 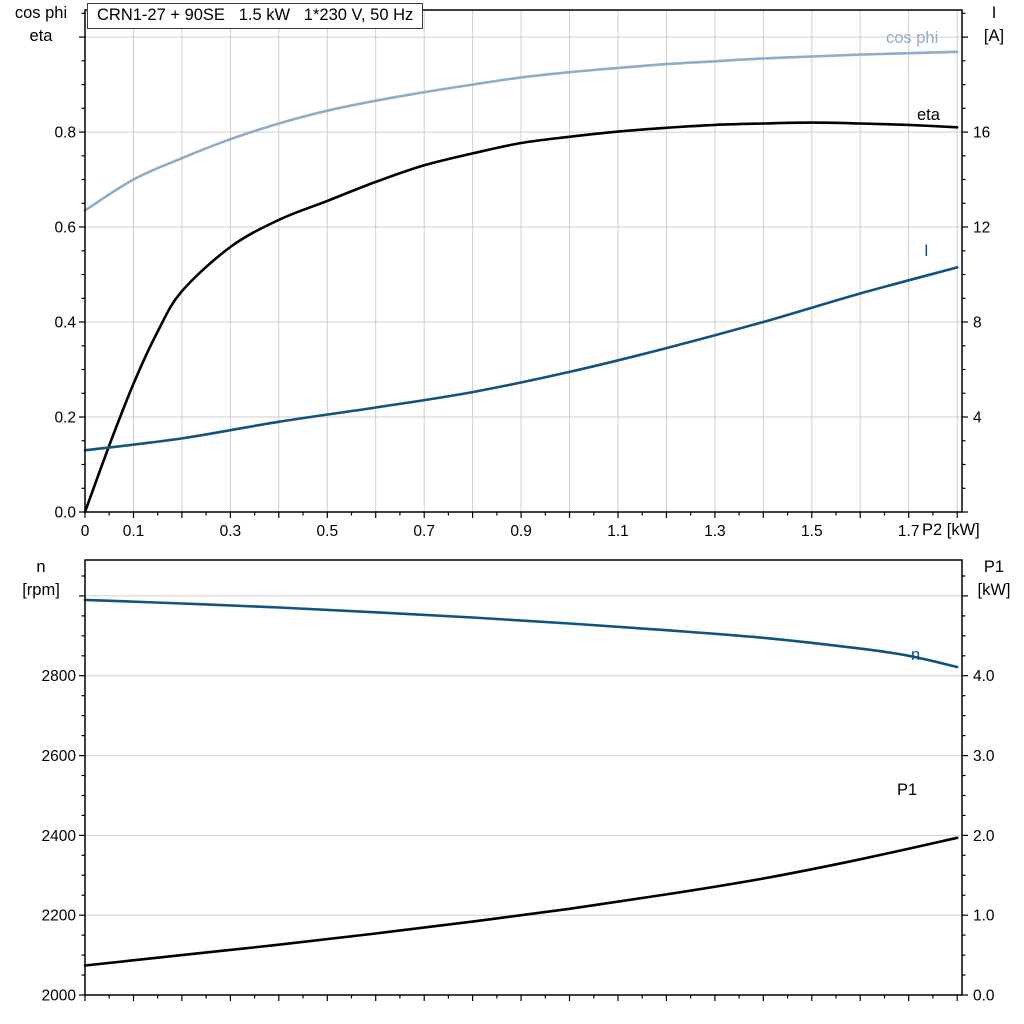 I want to click on x-tick-label: 0.9, so click(x=521, y=531).